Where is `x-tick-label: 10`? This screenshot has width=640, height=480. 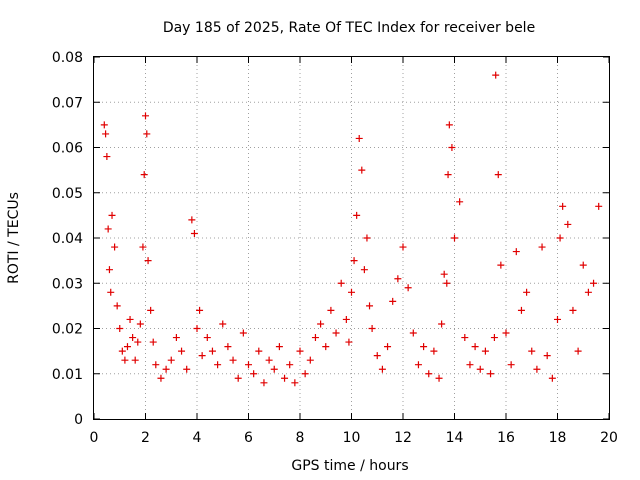 x-tick-label: 10 is located at coordinates (352, 438).